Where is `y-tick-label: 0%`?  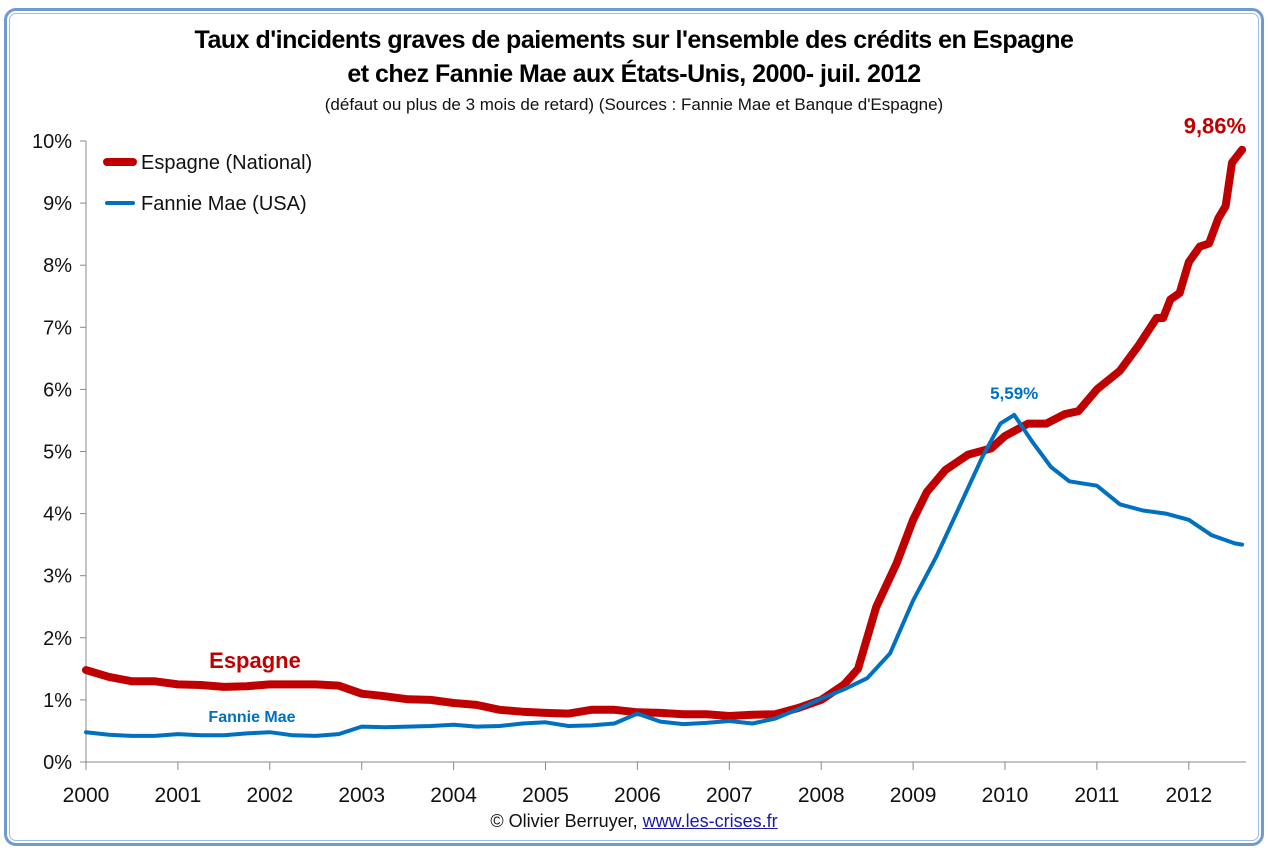
y-tick-label: 0% is located at coordinates (57, 763).